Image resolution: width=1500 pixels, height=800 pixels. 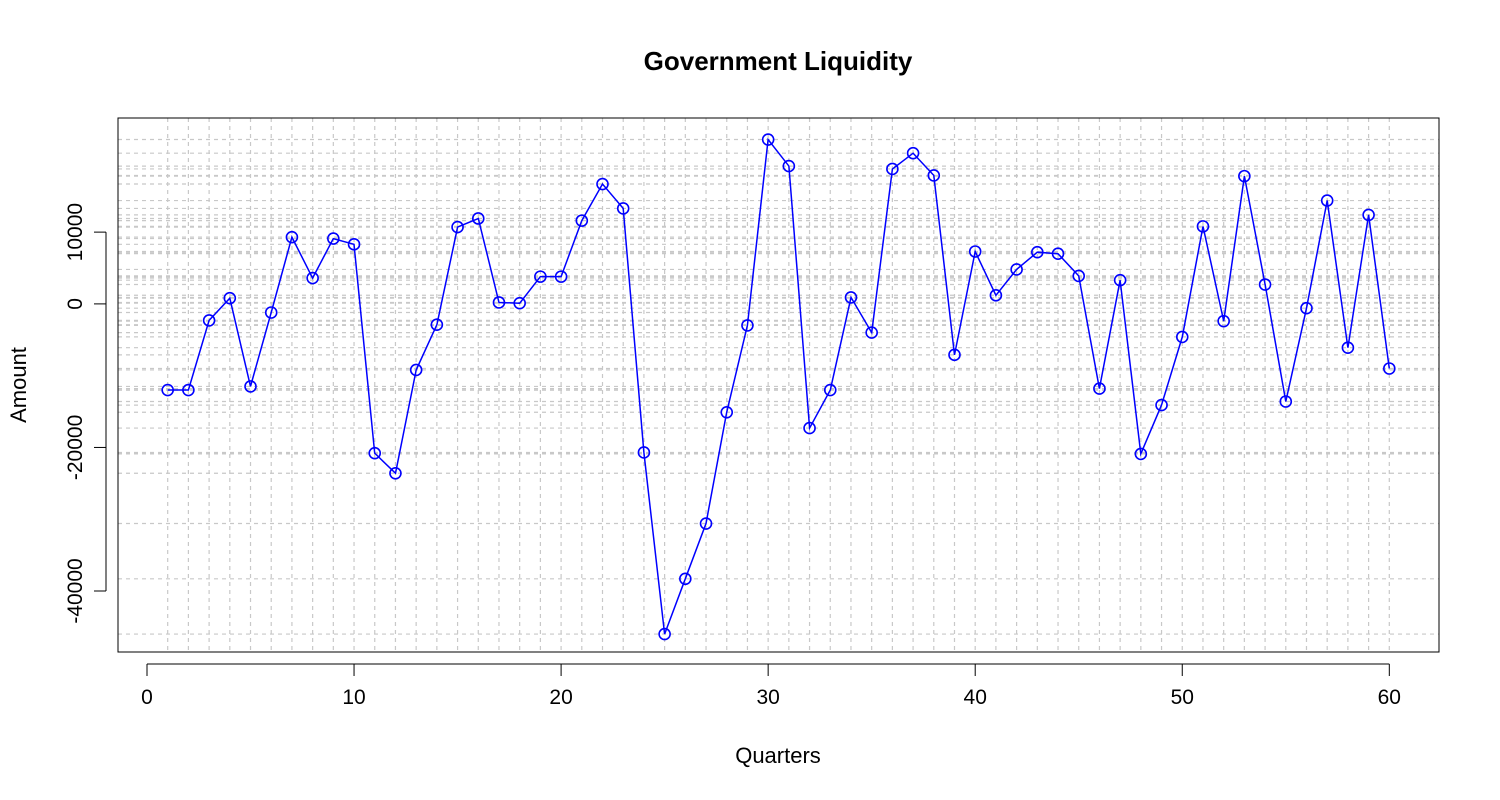 I want to click on y-tick-label: -20000, so click(x=75, y=447).